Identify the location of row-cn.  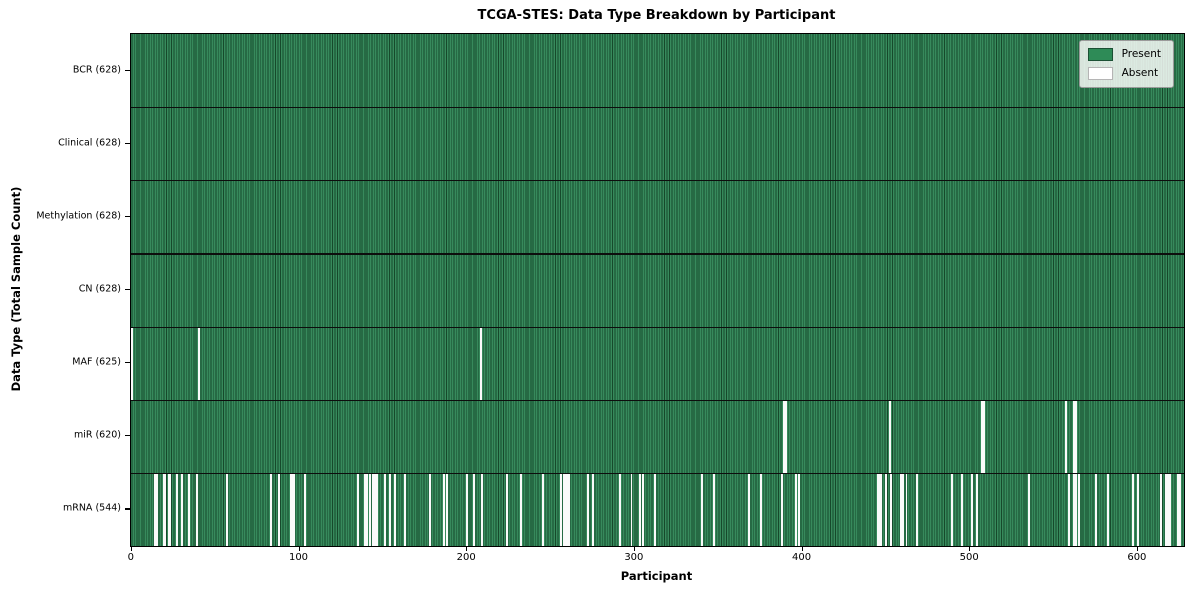
(657, 290).